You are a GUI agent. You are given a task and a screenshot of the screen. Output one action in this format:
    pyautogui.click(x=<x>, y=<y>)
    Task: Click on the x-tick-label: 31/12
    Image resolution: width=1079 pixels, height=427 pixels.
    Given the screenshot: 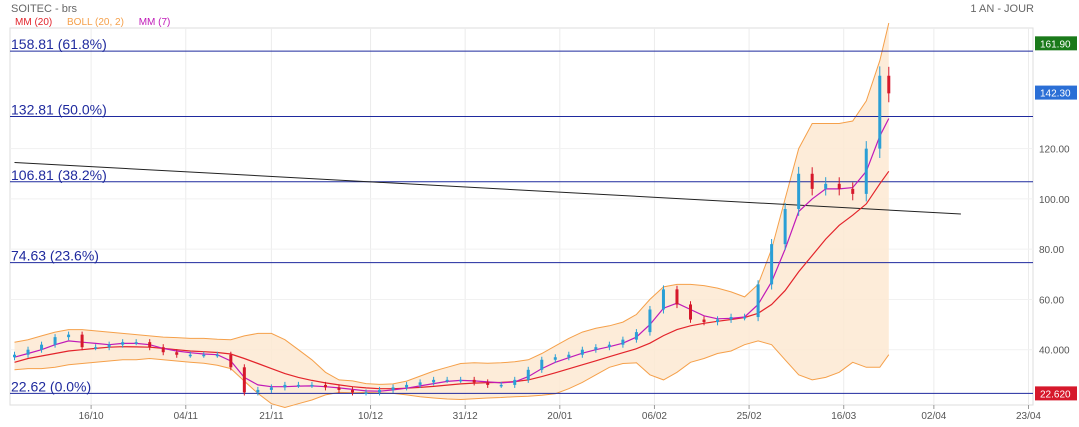 What is the action you would take?
    pyautogui.click(x=465, y=416)
    